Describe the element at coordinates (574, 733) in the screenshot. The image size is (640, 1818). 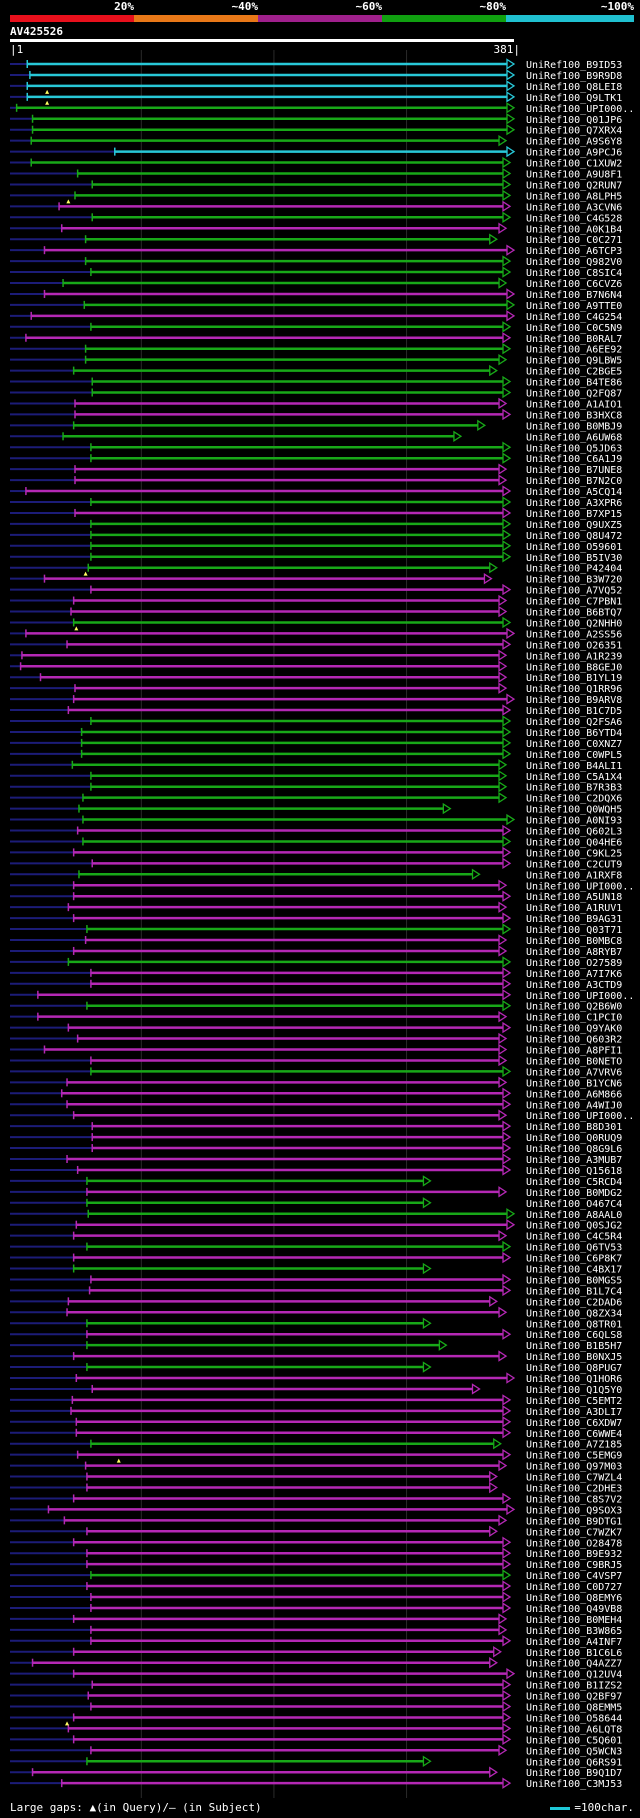
I see `hit-label: UniRef100_B6YTD4` at that location.